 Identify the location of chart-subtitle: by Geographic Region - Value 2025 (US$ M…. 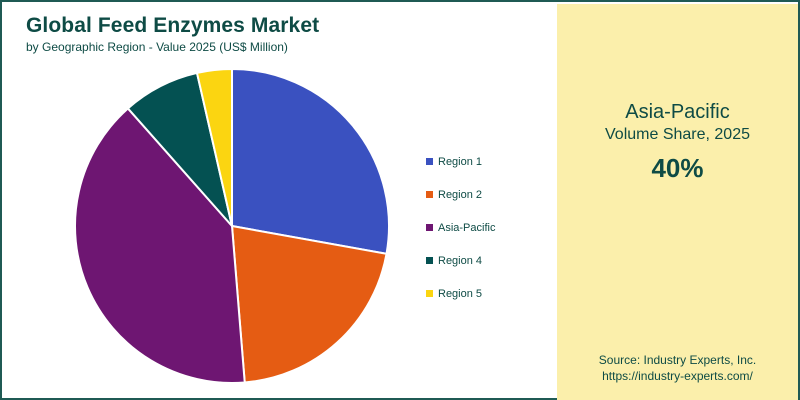
(157, 47).